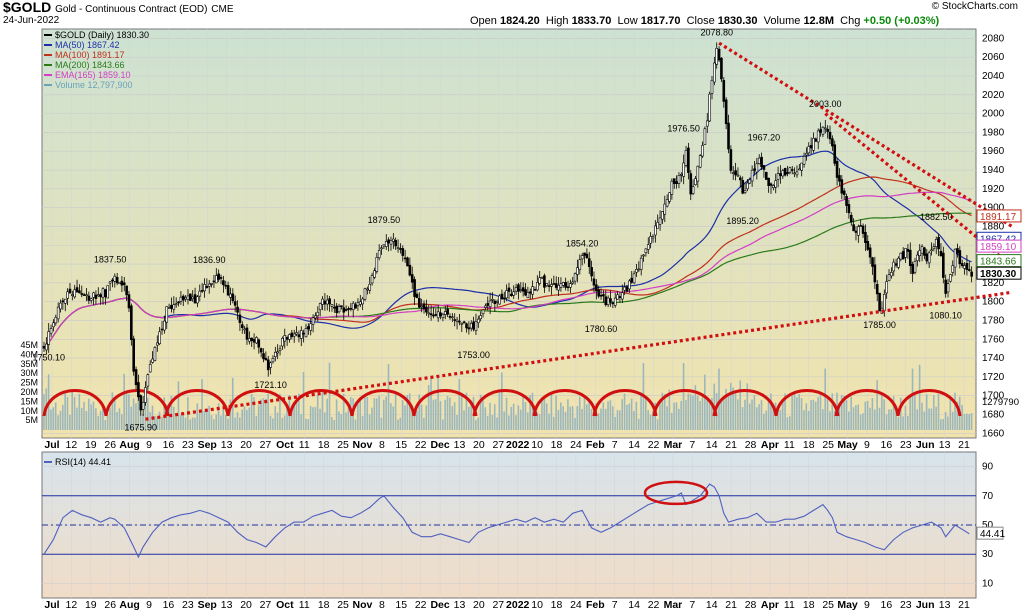  Describe the element at coordinates (993, 414) in the screenshot. I see `price-tick-label: 1680` at that location.